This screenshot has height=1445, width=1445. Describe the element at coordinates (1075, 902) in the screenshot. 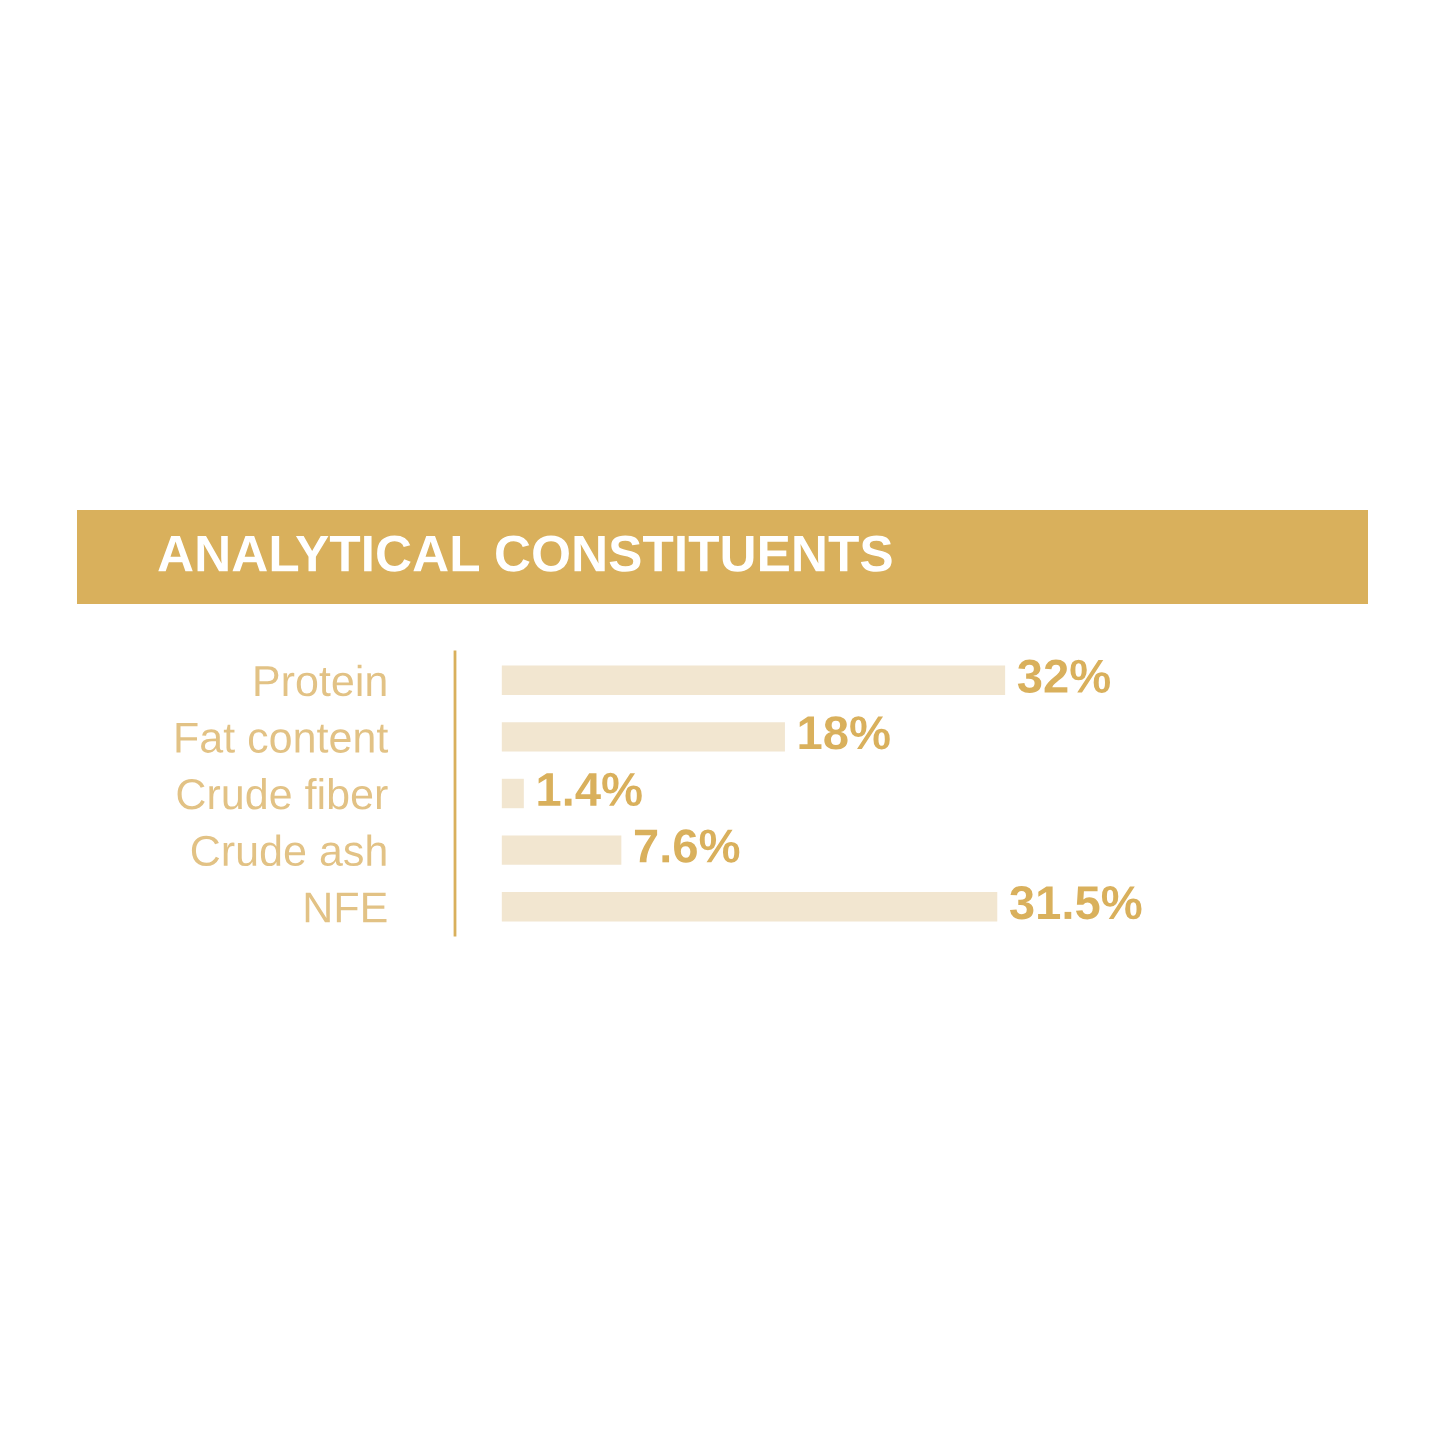

I see `data-label: 31.5%` at that location.